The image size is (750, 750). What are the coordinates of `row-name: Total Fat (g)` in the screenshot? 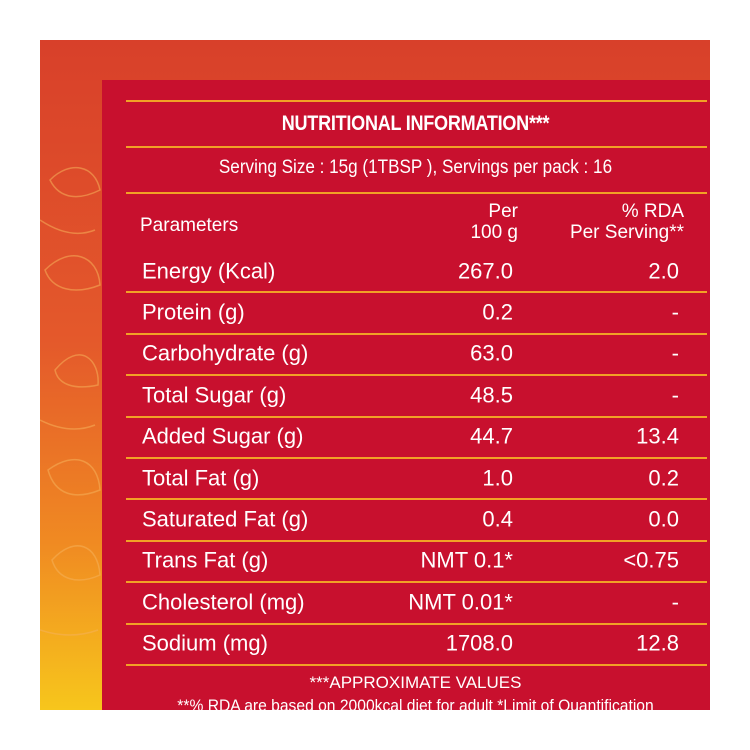 It's located at (201, 478).